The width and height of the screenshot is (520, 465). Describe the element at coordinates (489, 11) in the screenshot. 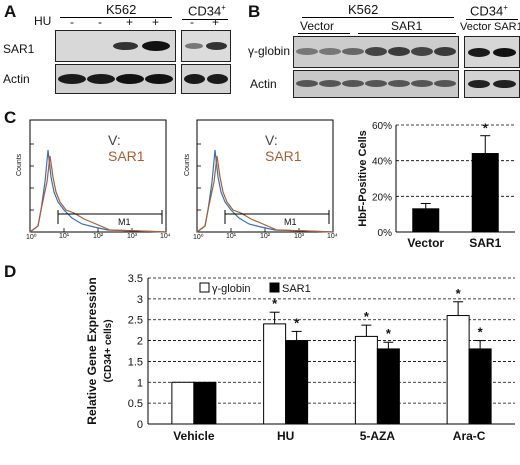

I see `cd34-label-b: CD34+` at that location.